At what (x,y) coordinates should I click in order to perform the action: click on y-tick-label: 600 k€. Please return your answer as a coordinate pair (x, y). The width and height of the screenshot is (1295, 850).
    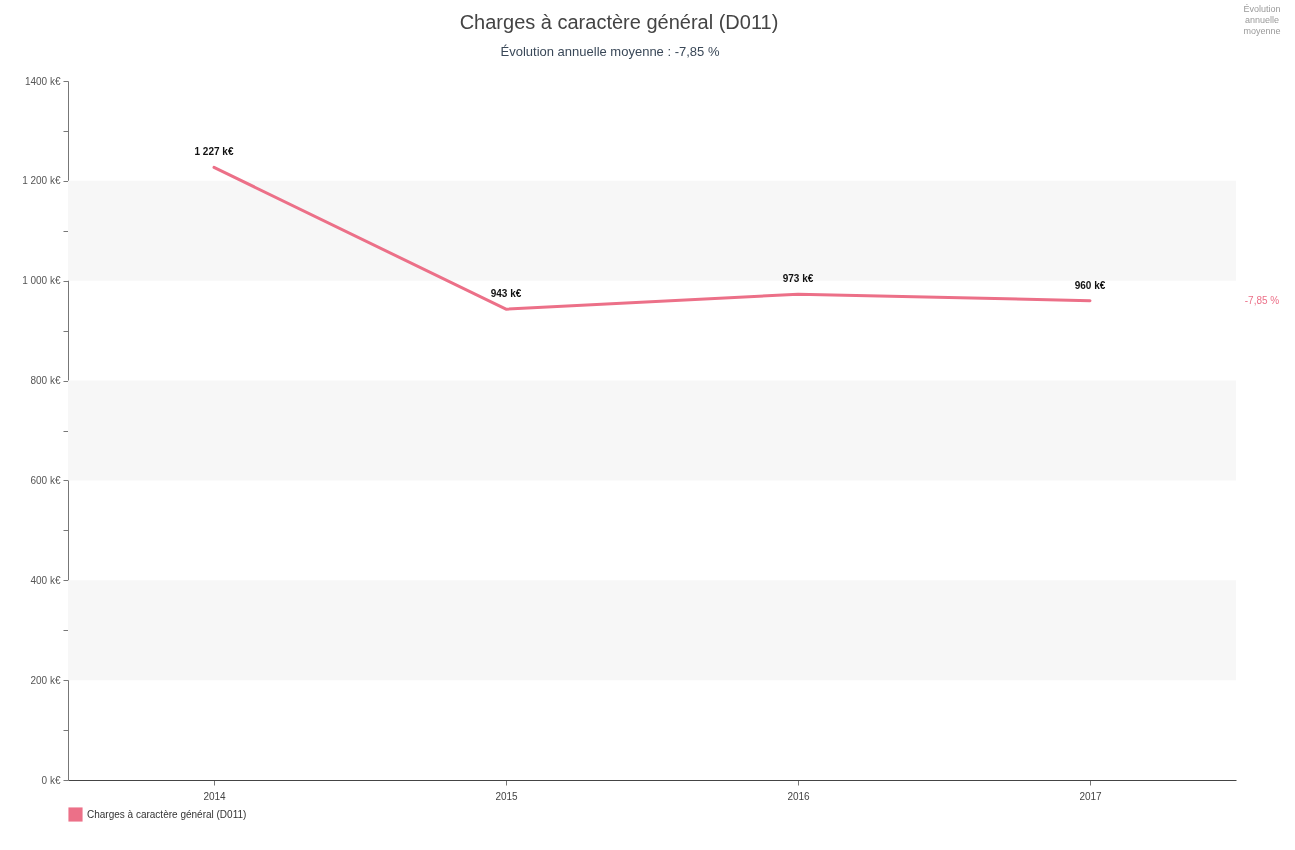
    Looking at the image, I should click on (45, 480).